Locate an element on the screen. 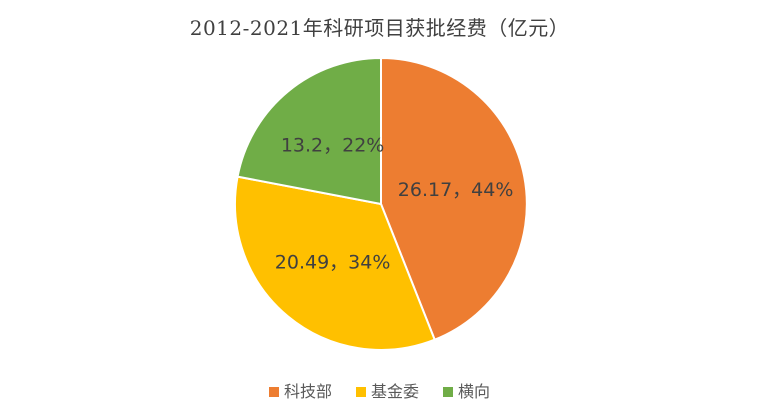 This screenshot has width=759, height=414. legend-item-0: 科技部 is located at coordinates (300, 391).